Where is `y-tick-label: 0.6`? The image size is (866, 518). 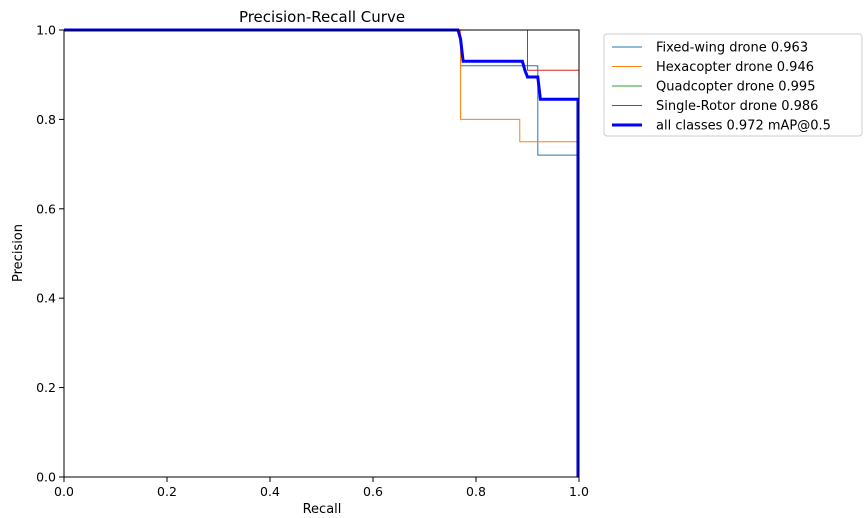
y-tick-label: 0.6 is located at coordinates (46, 208).